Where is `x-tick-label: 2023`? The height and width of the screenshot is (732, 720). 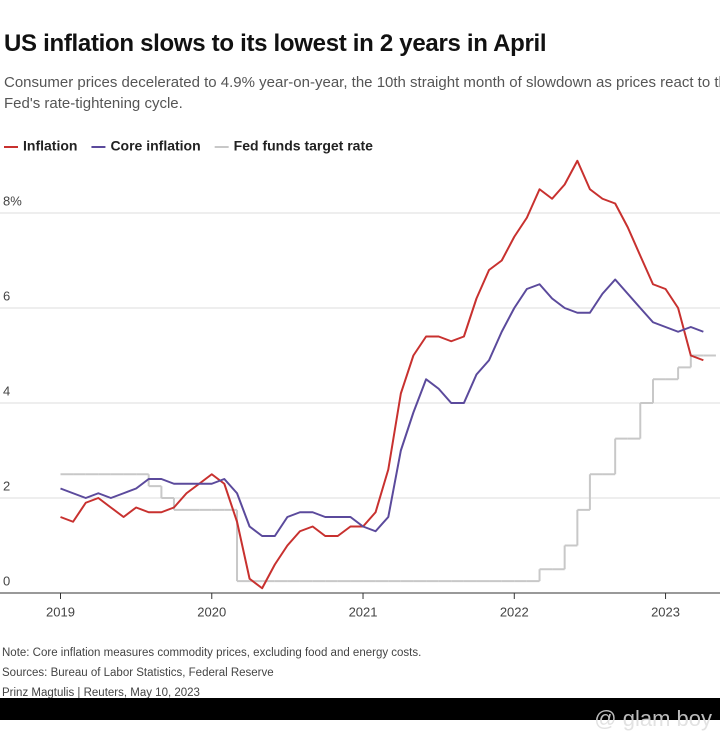 x-tick-label: 2023 is located at coordinates (665, 611).